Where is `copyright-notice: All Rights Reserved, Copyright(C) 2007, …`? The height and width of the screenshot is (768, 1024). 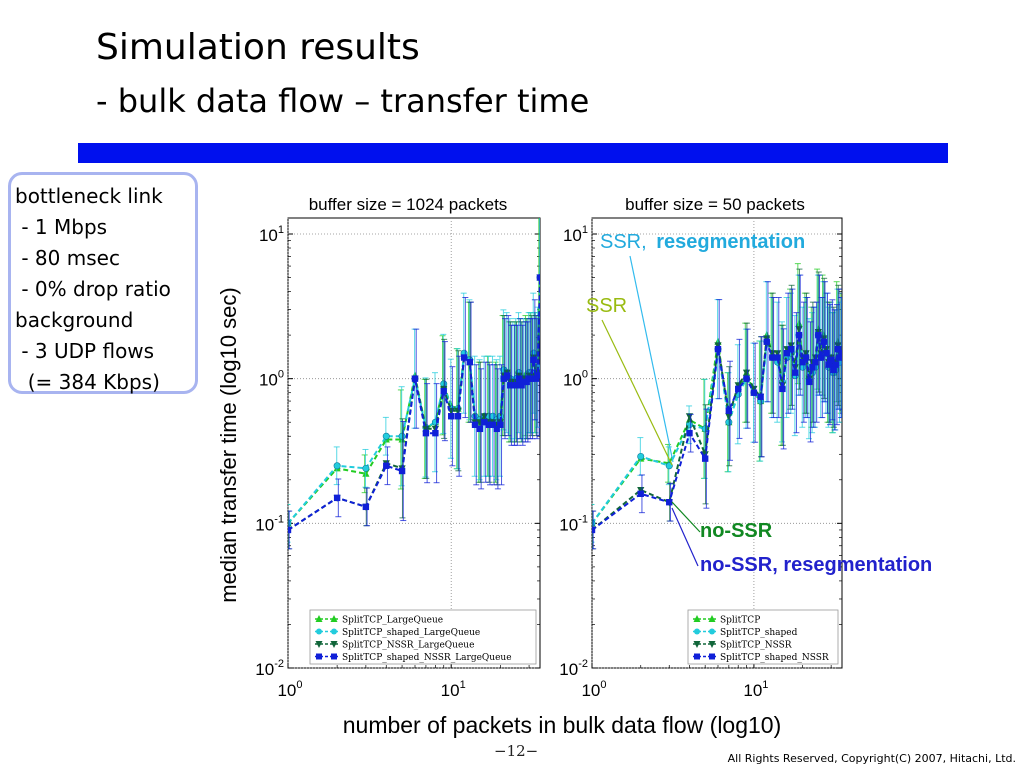
copyright-notice: All Rights Reserved, Copyright(C) 2007, … is located at coordinates (871, 758).